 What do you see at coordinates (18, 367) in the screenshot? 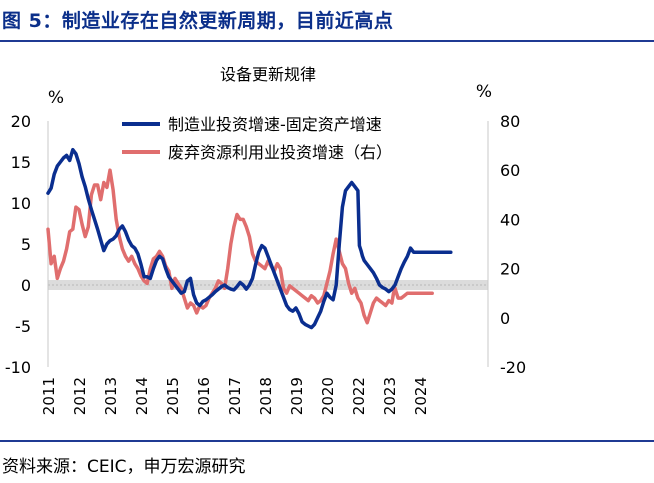
I see `left-tick-label: -10` at bounding box center [18, 367].